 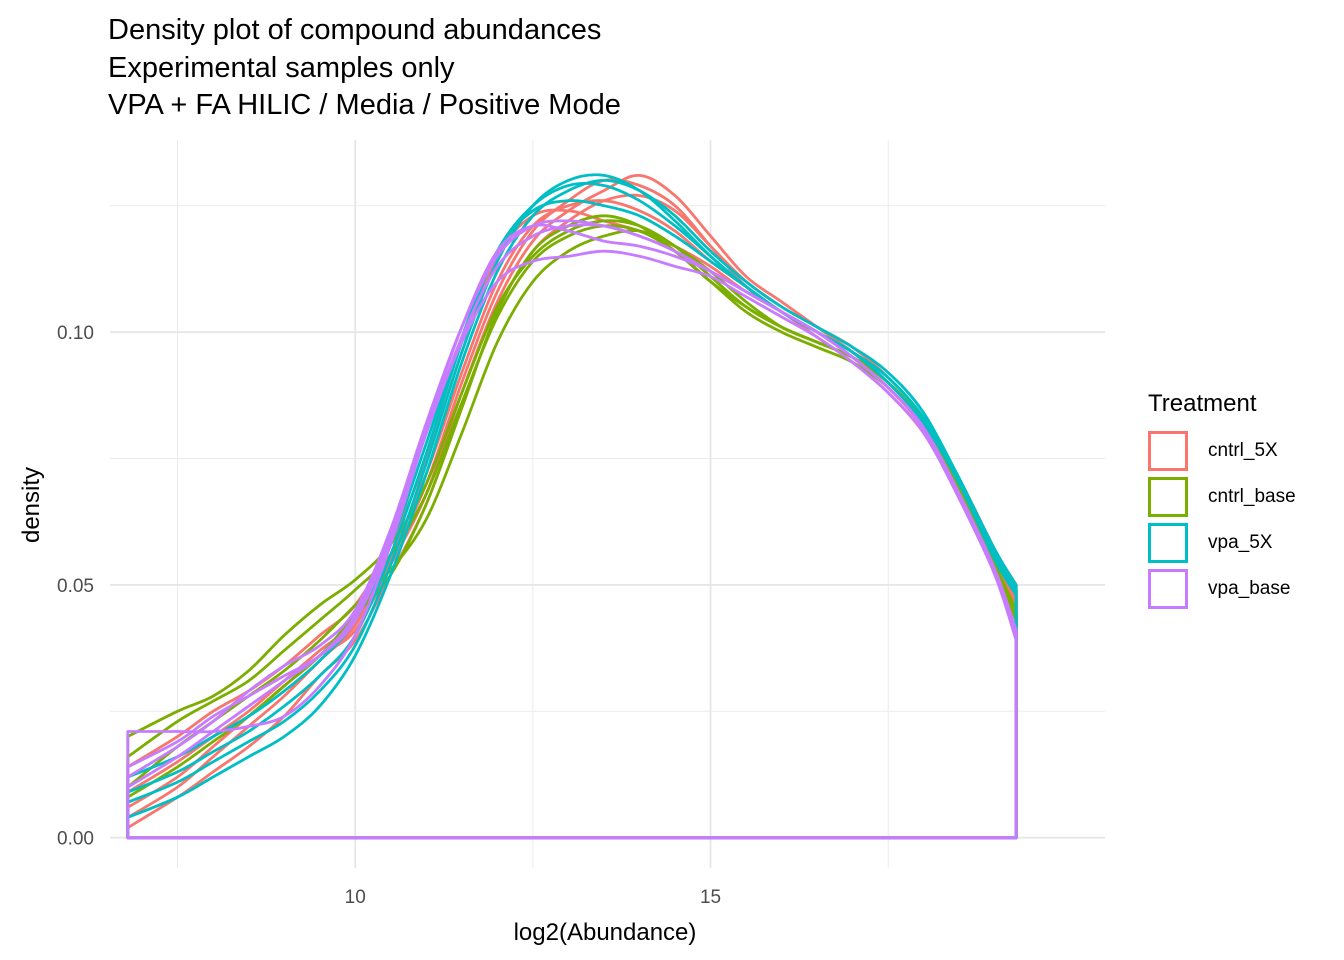 What do you see at coordinates (605, 932) in the screenshot?
I see `x-axis-title: log2(Abundance)` at bounding box center [605, 932].